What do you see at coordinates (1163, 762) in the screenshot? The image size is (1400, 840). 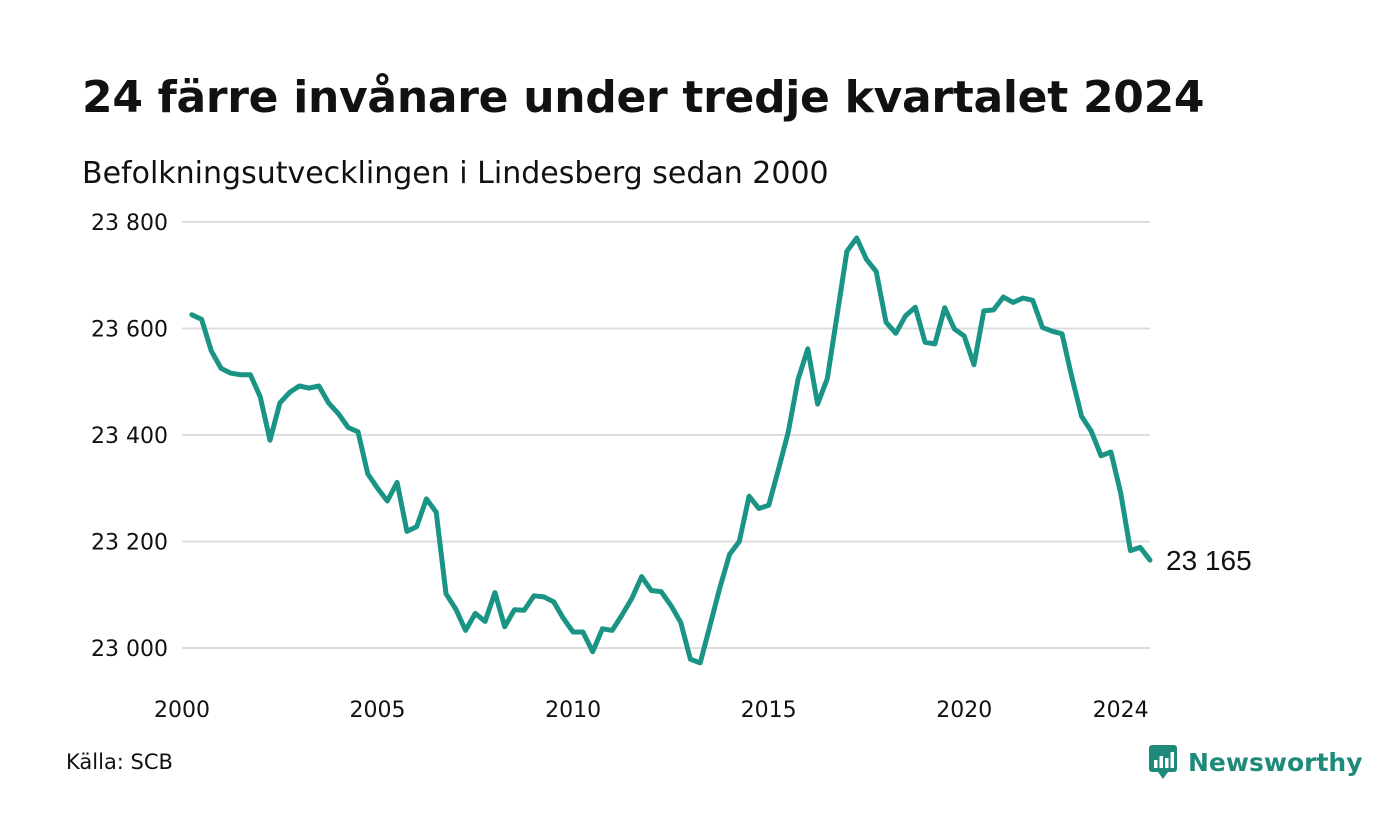 I see `newsworthy-icon` at bounding box center [1163, 762].